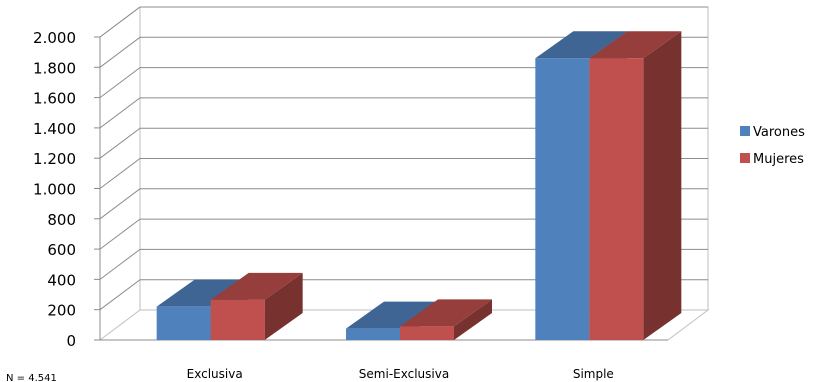 Image resolution: width=836 pixels, height=382 pixels. Describe the element at coordinates (745, 158) in the screenshot. I see `legend-swatch-mujeres` at that location.